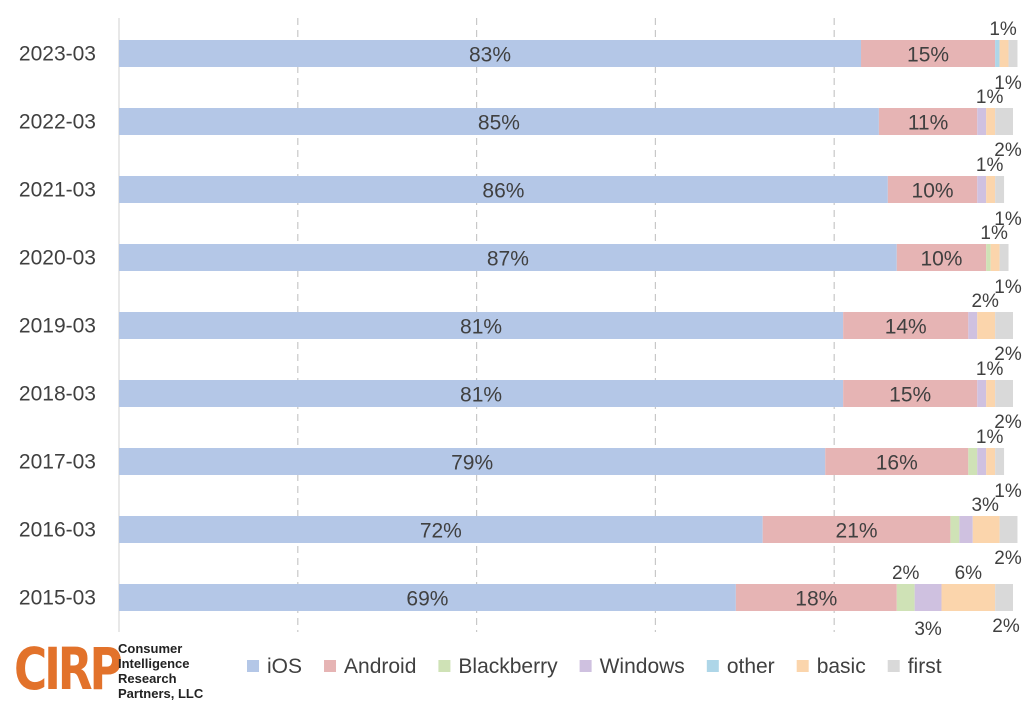 The width and height of the screenshot is (1024, 710). I want to click on logo-line: Consumer, so click(150, 648).